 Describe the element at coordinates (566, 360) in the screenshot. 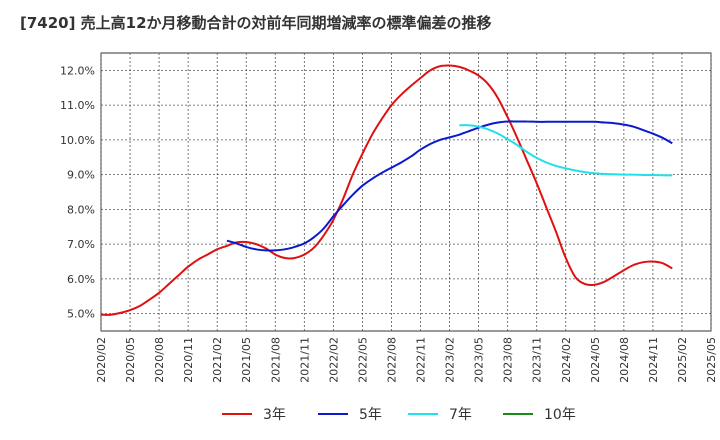

I see `x-tick-label: 2024/02` at that location.